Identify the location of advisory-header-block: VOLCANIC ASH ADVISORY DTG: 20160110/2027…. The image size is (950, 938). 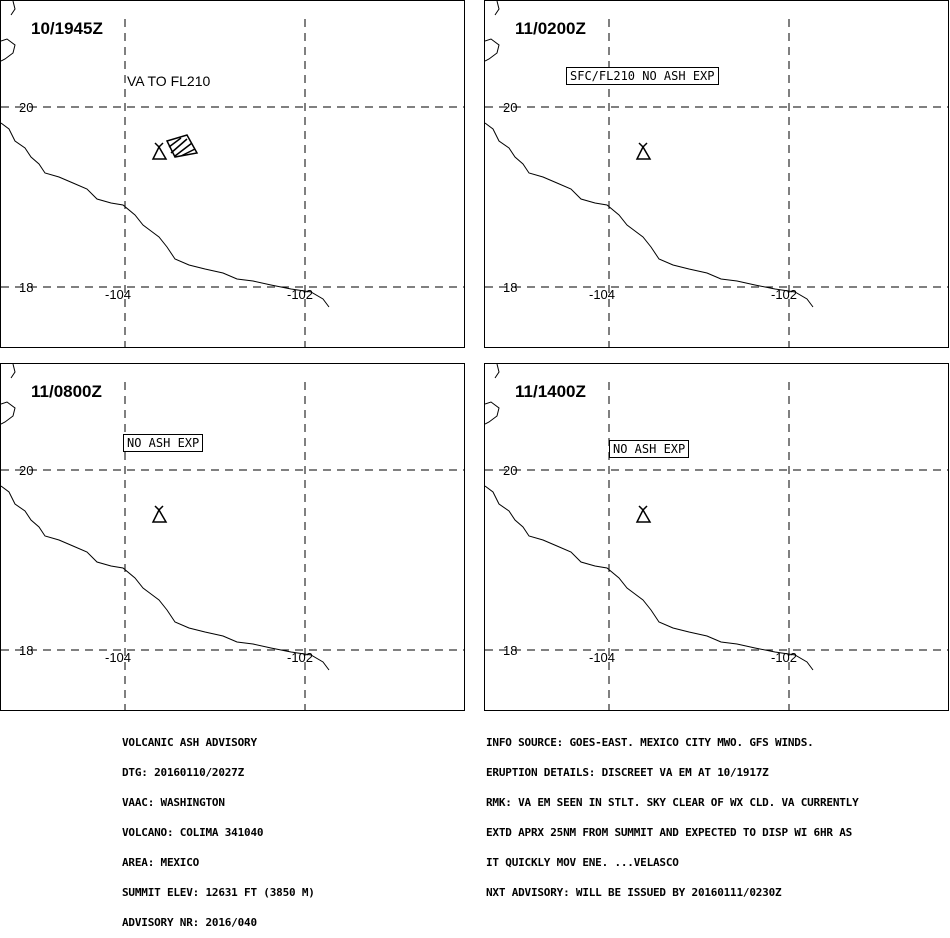
(218, 828).